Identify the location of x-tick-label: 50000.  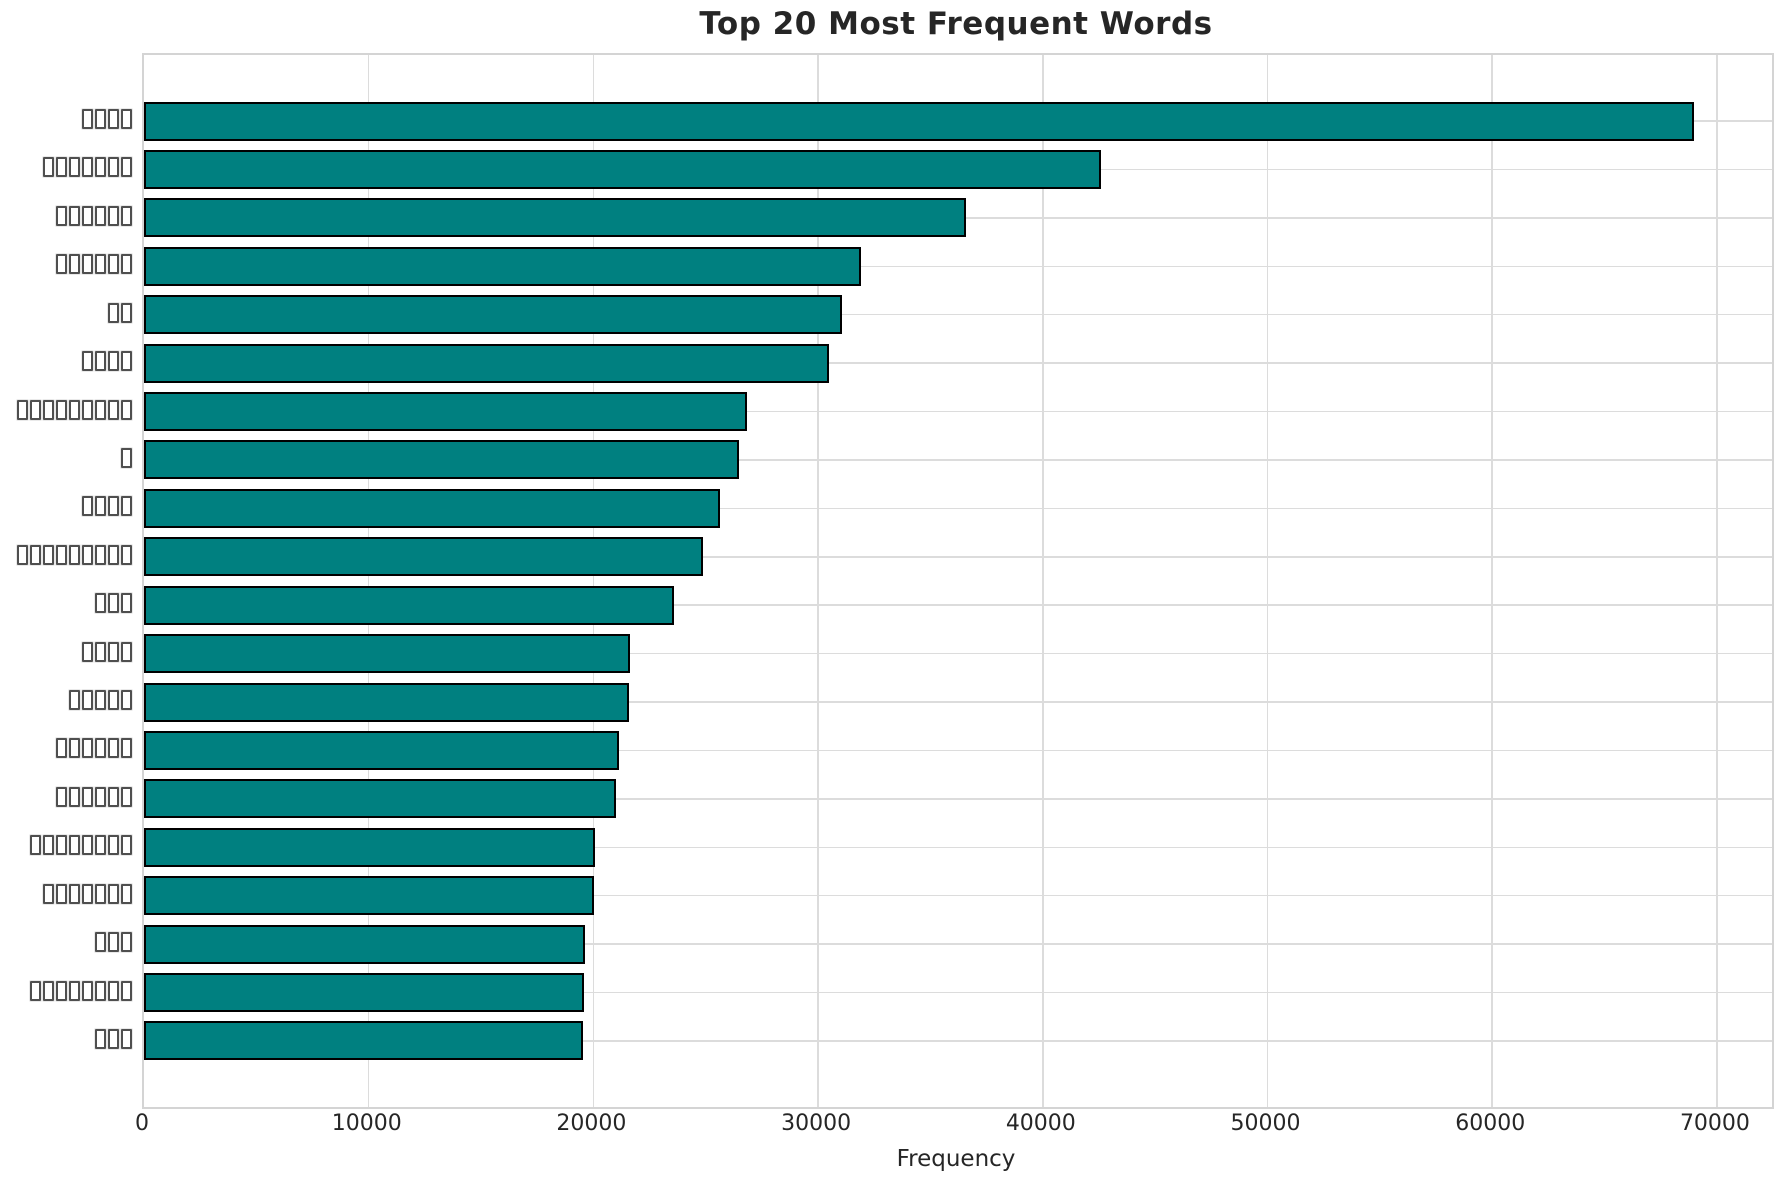
(1265, 1123).